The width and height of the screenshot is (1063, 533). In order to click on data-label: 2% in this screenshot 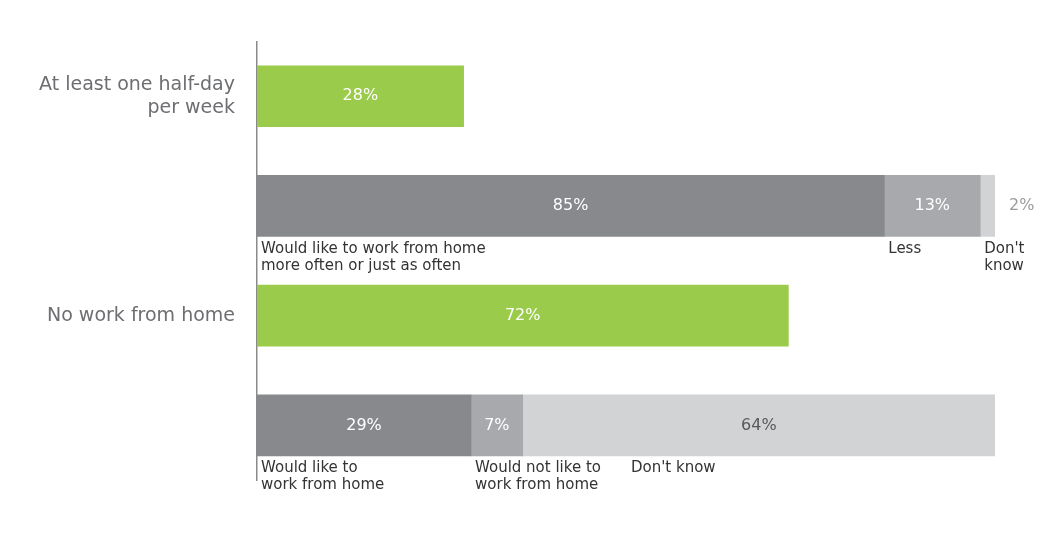, I will do `click(1022, 205)`.